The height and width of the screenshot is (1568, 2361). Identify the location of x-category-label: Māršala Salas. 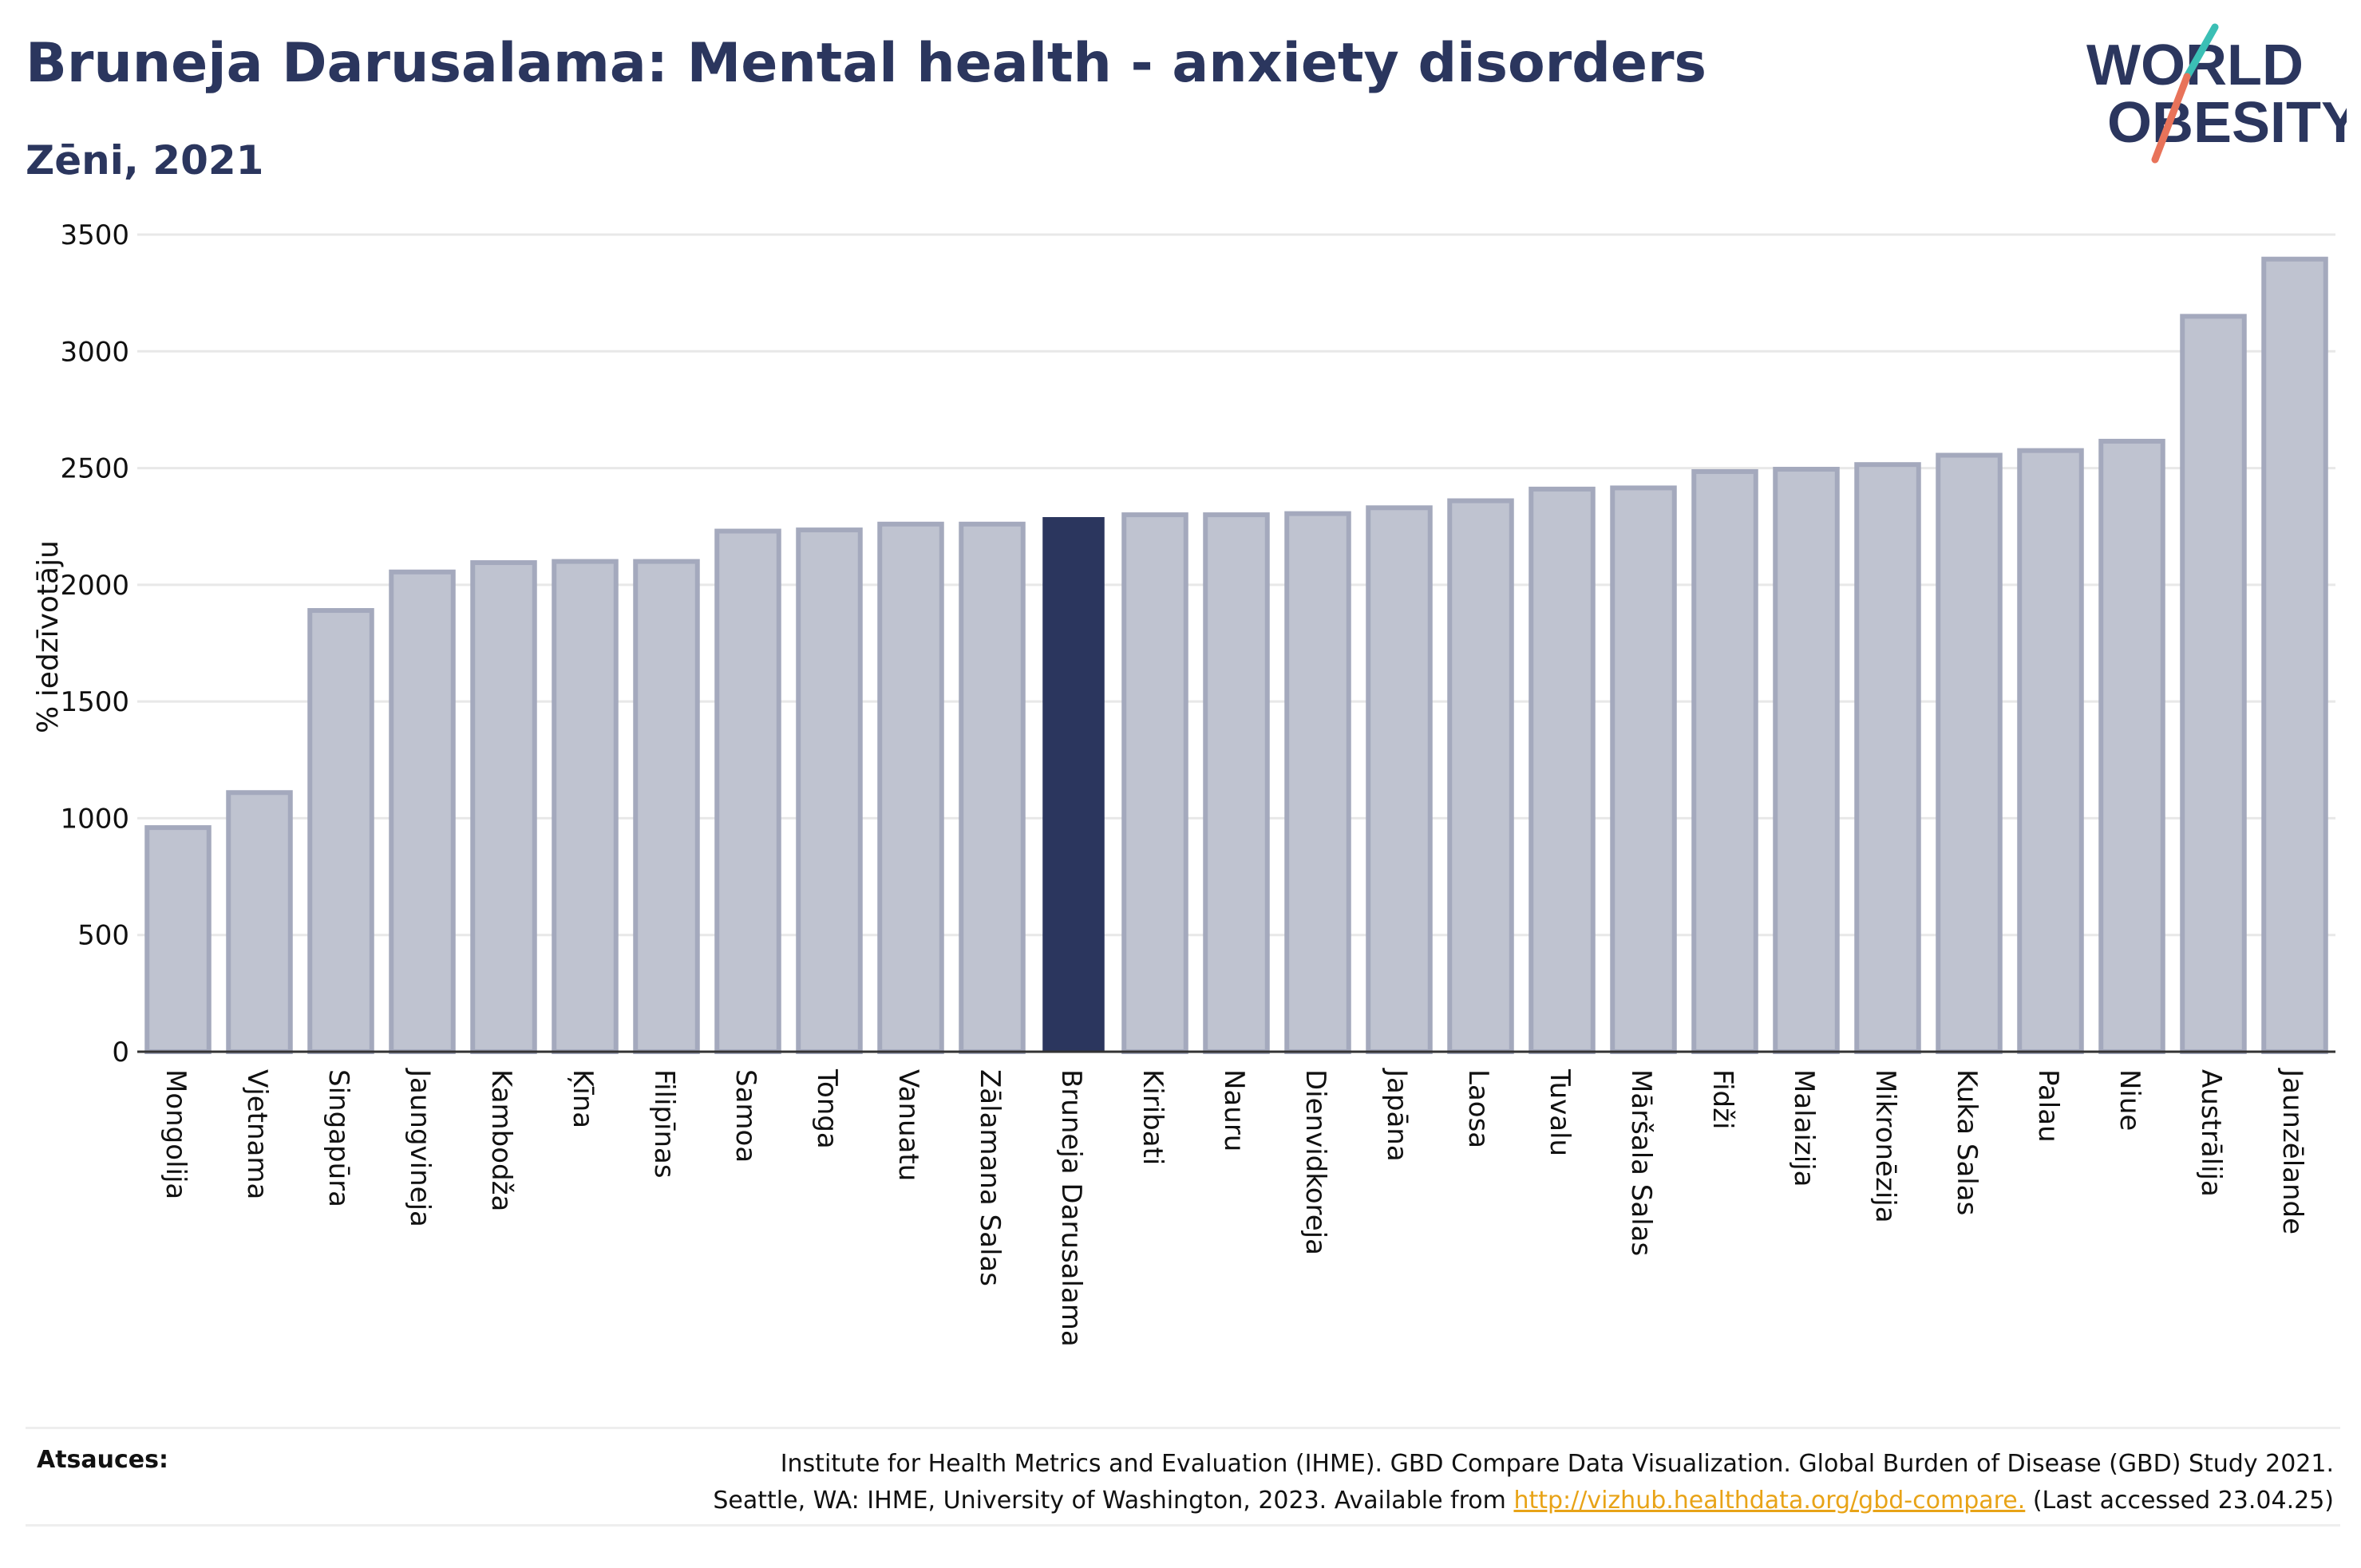
(1641, 1162).